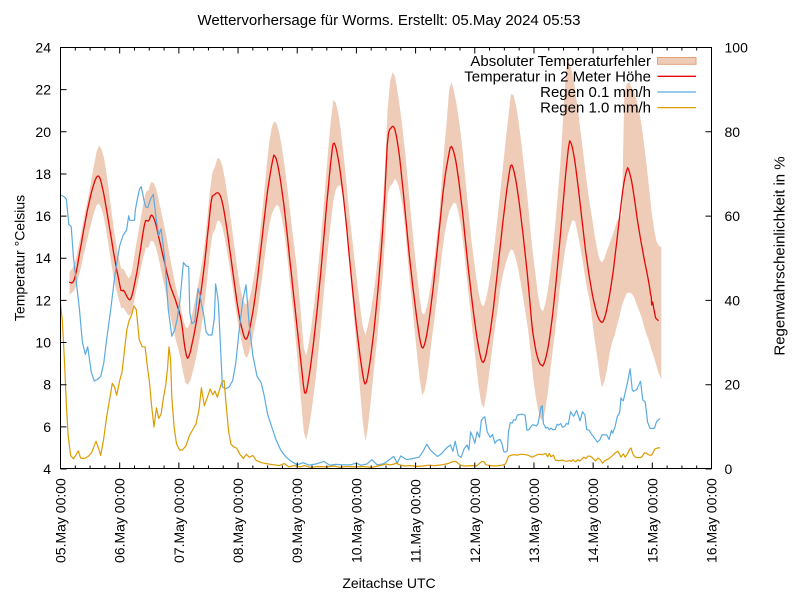 The width and height of the screenshot is (800, 600). I want to click on svg-text: 10.May 00:00, so click(356, 520).